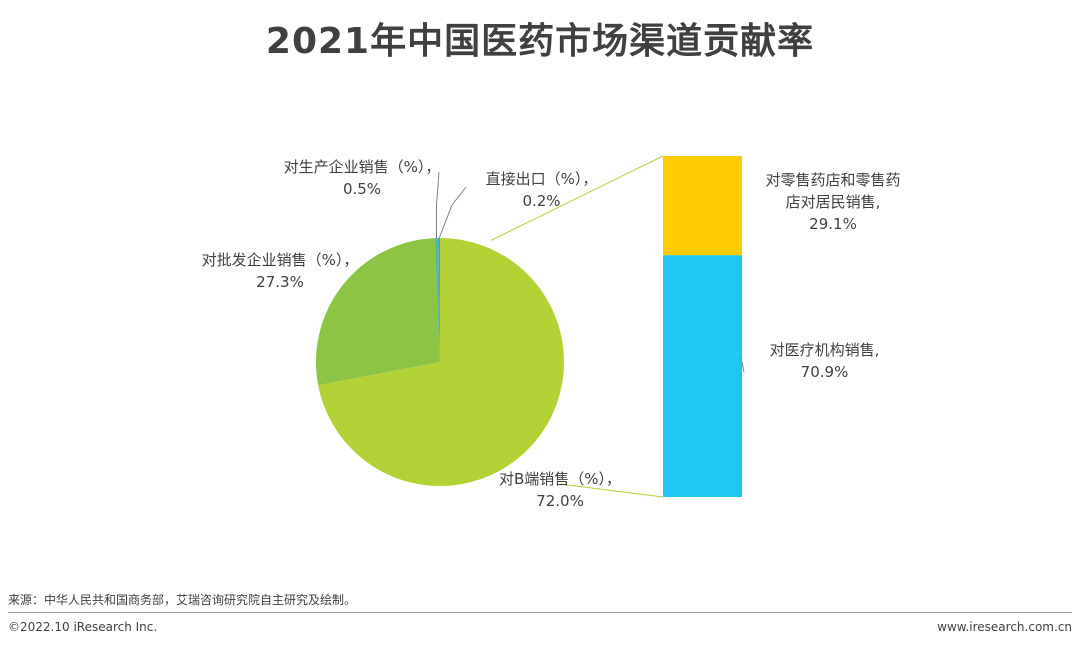 This screenshot has width=1080, height=648. What do you see at coordinates (378, 312) in the screenshot?
I see `pie-slice-wholesale` at bounding box center [378, 312].